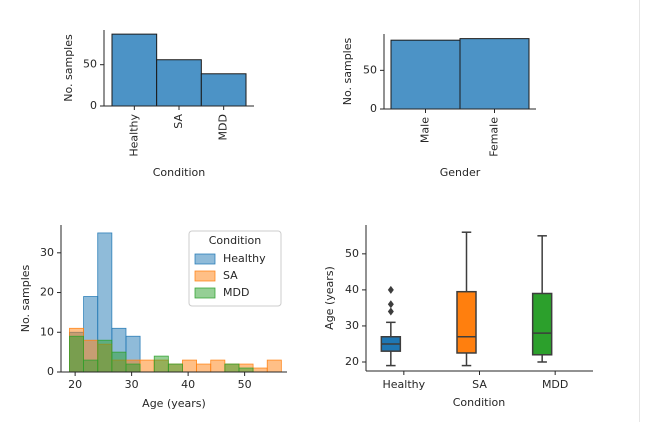 Image resolution: width=650 pixels, height=422 pixels. Describe the element at coordinates (133, 135) in the screenshot. I see `condition-x-tick-label: Healthy` at that location.